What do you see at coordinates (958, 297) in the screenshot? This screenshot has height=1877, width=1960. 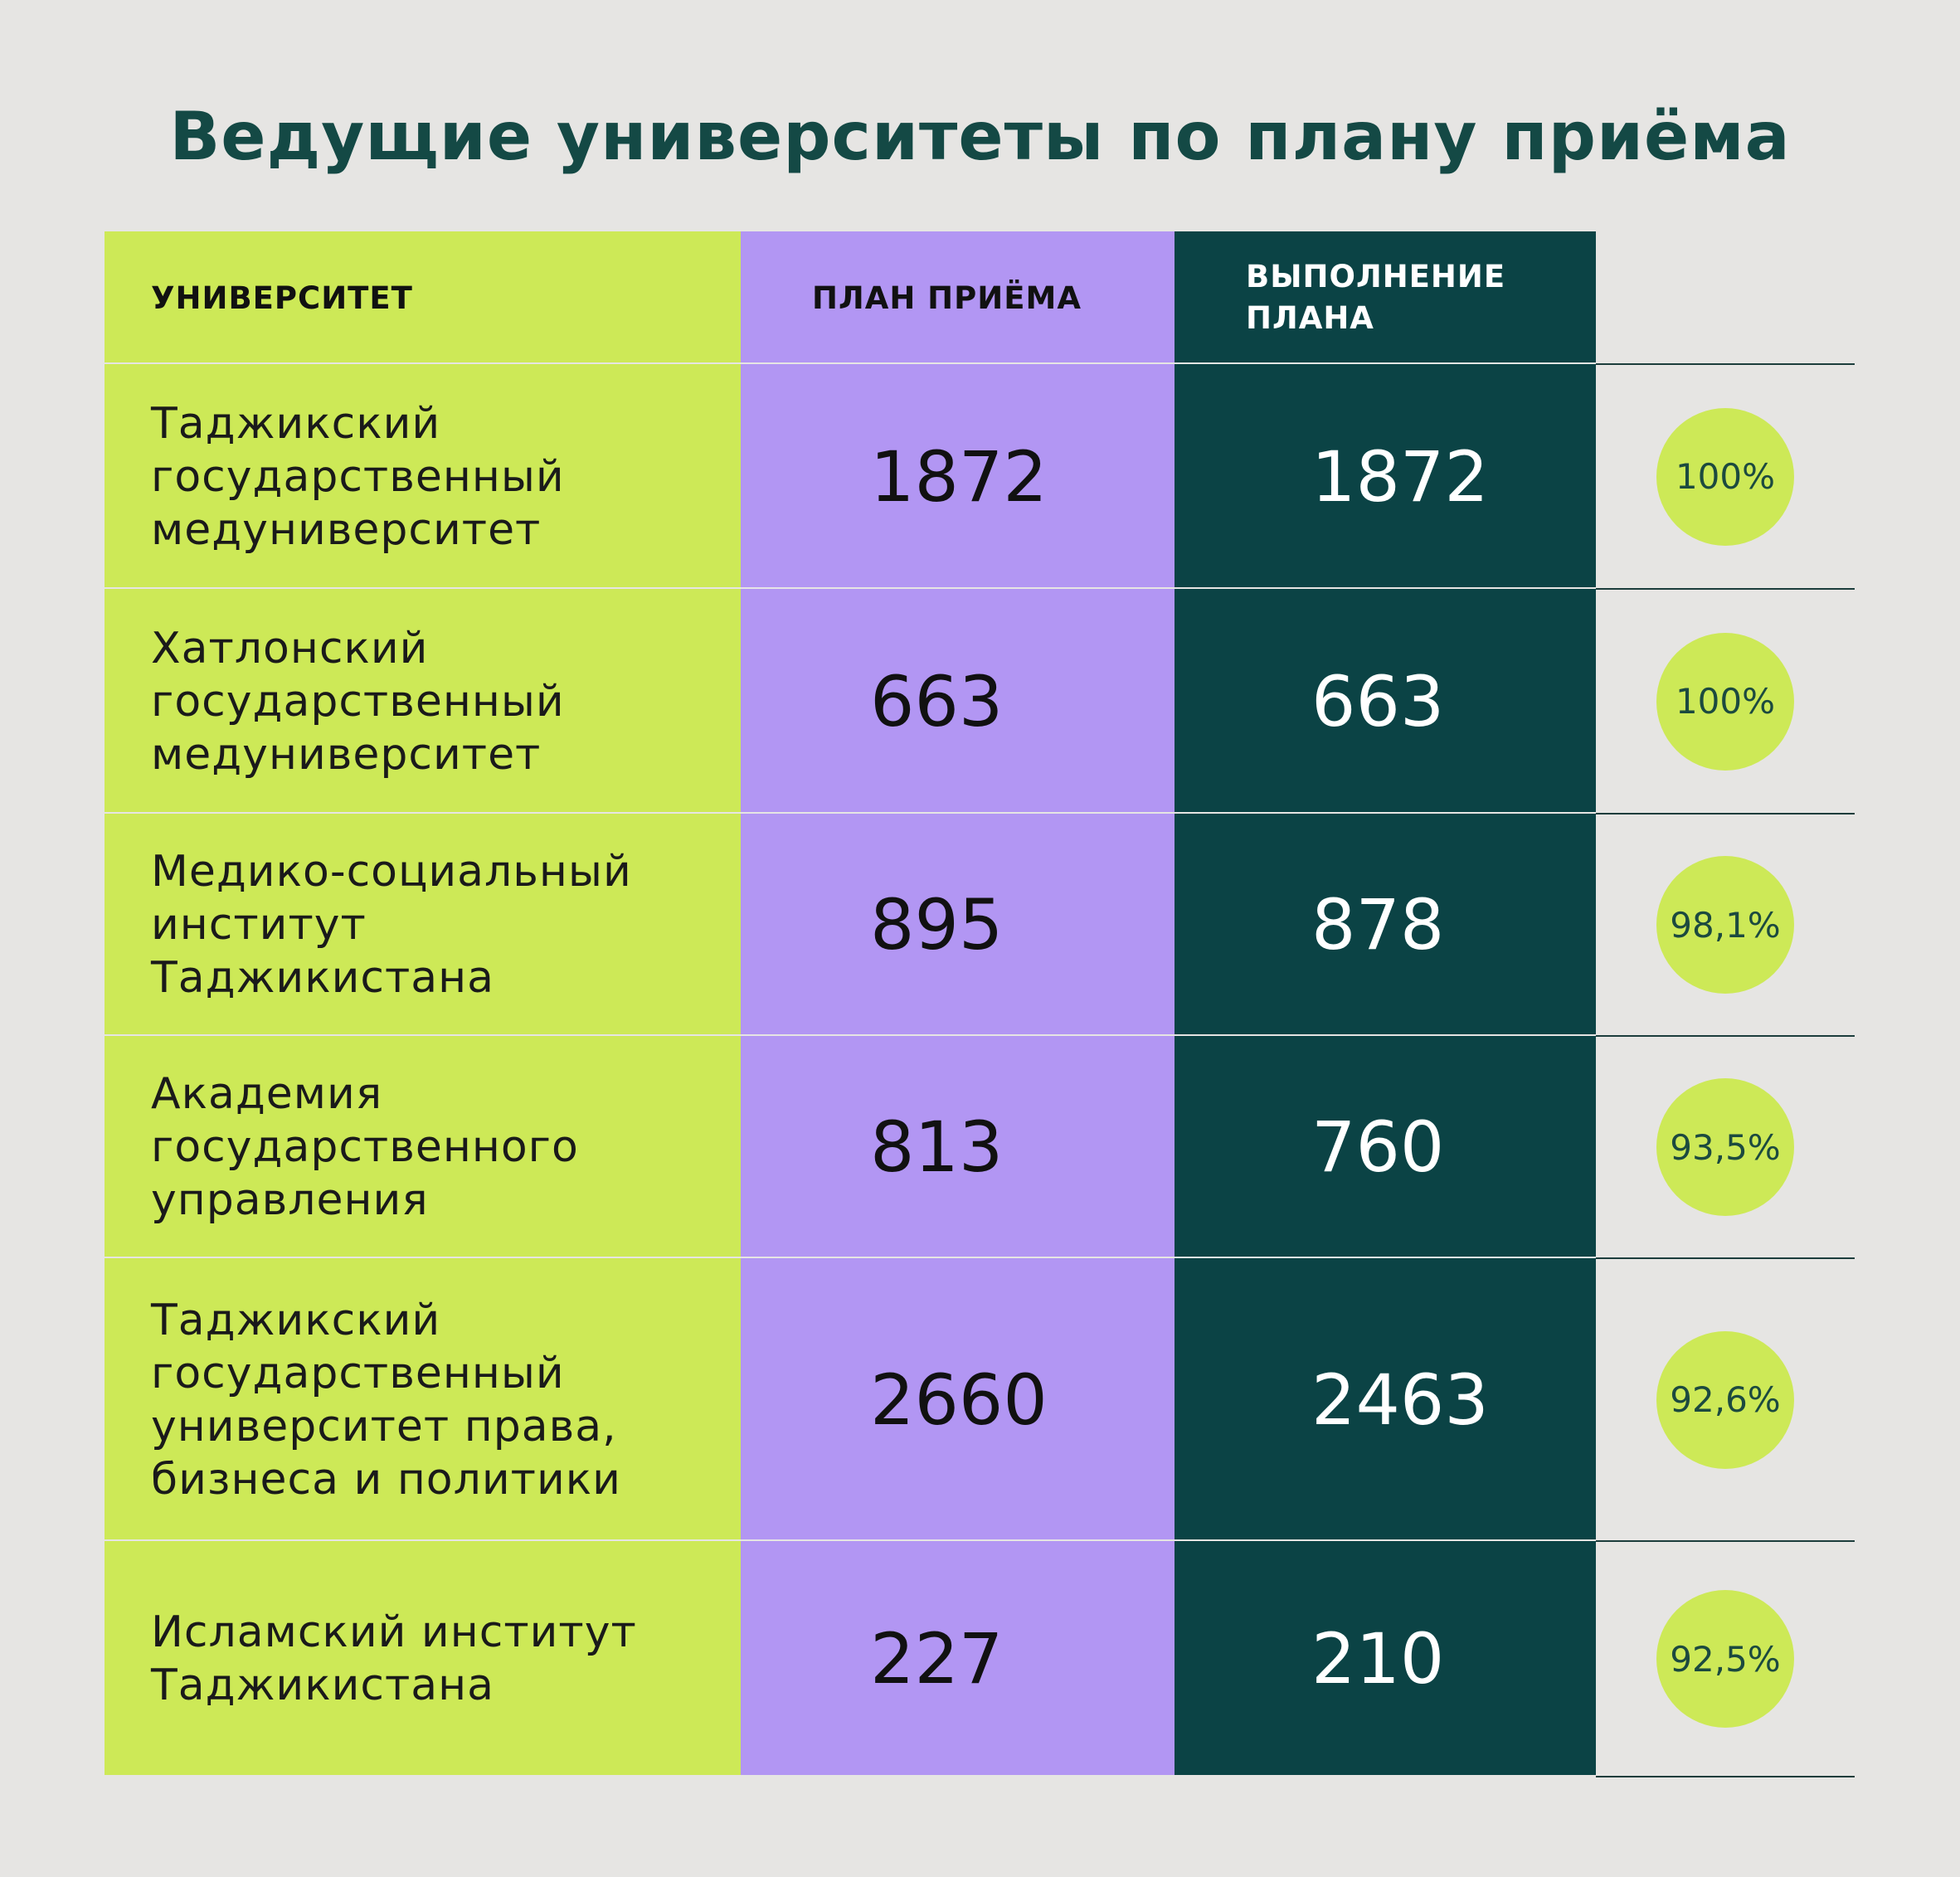 I see `header-plan: ПЛАН ПРИЁМА` at bounding box center [958, 297].